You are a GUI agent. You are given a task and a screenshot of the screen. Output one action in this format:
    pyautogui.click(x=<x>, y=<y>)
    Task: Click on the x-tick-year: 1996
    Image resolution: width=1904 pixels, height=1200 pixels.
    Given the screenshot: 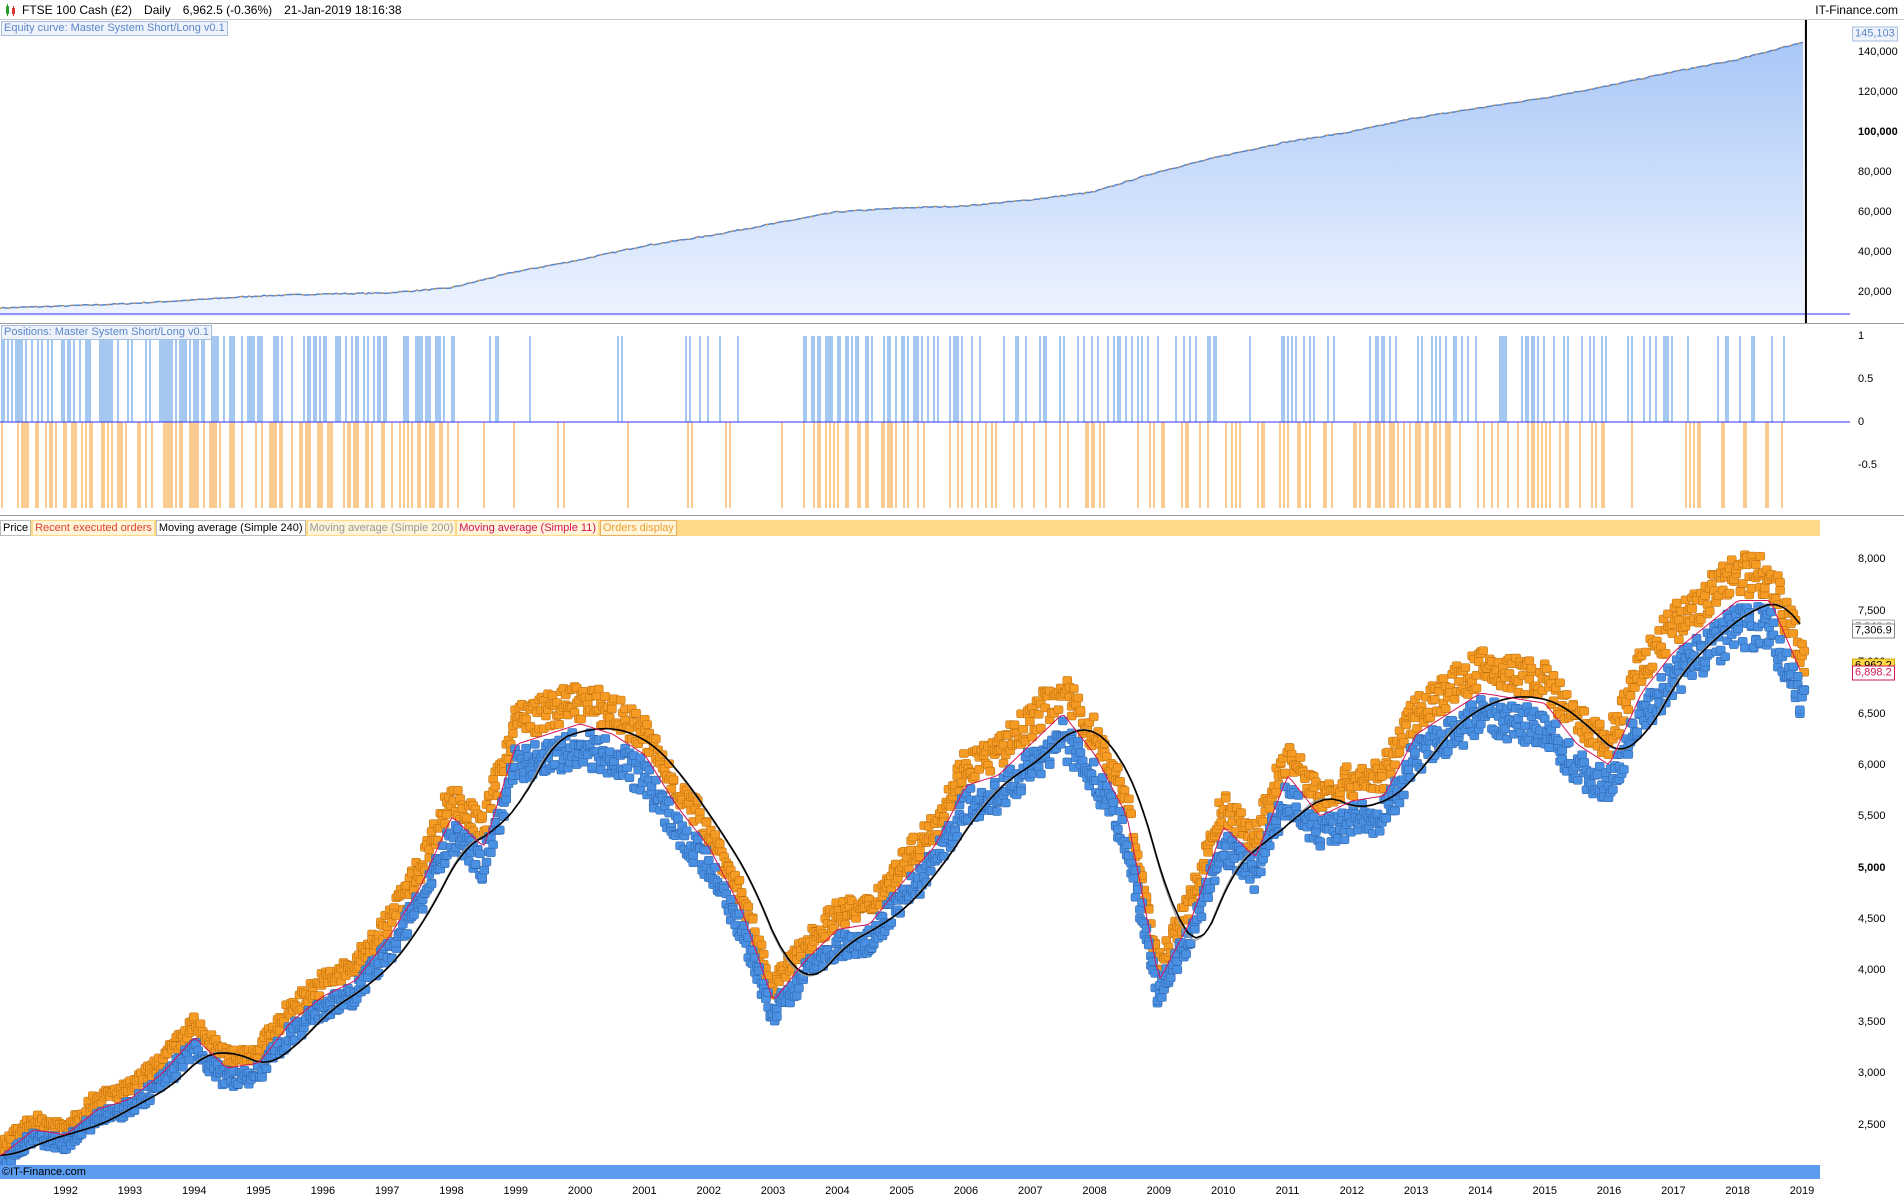 What is the action you would take?
    pyautogui.click(x=323, y=1191)
    